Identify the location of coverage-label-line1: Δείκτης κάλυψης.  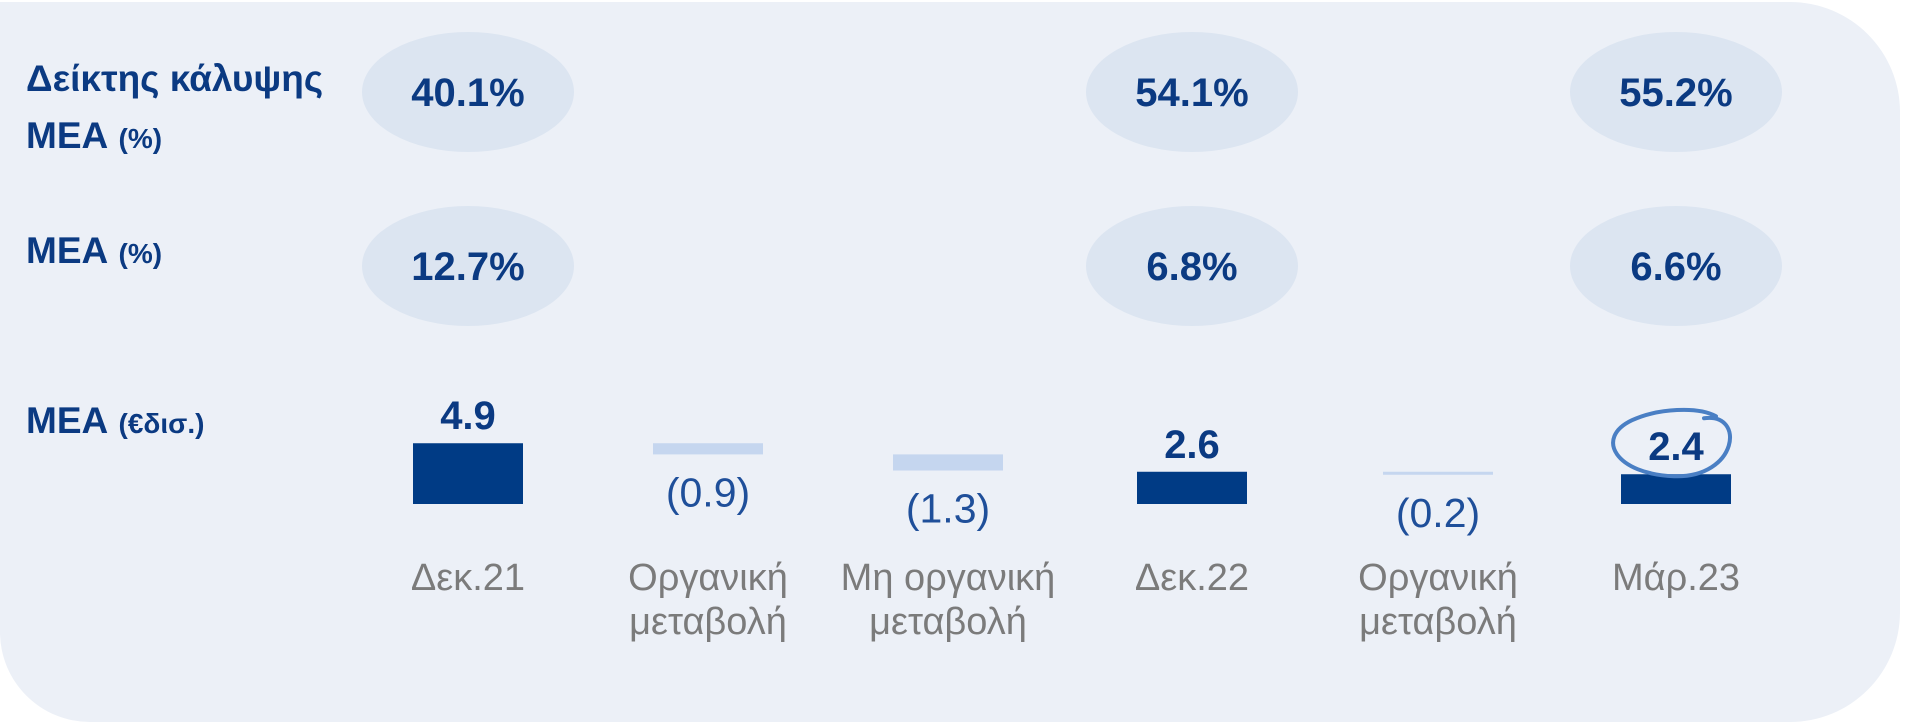
(175, 78).